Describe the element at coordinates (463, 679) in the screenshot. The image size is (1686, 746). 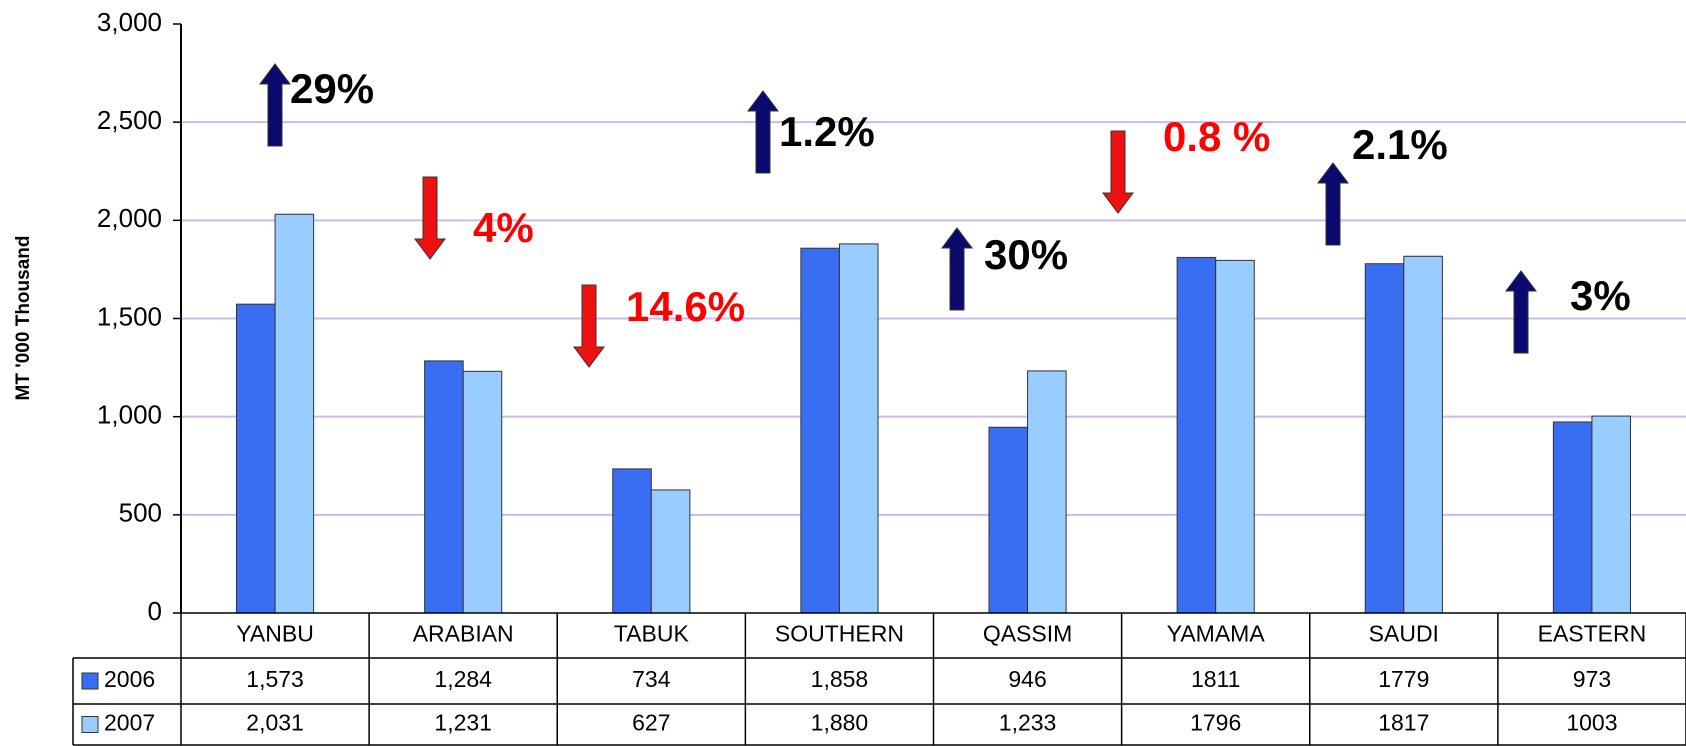
I see `table-cell: 1,284` at that location.